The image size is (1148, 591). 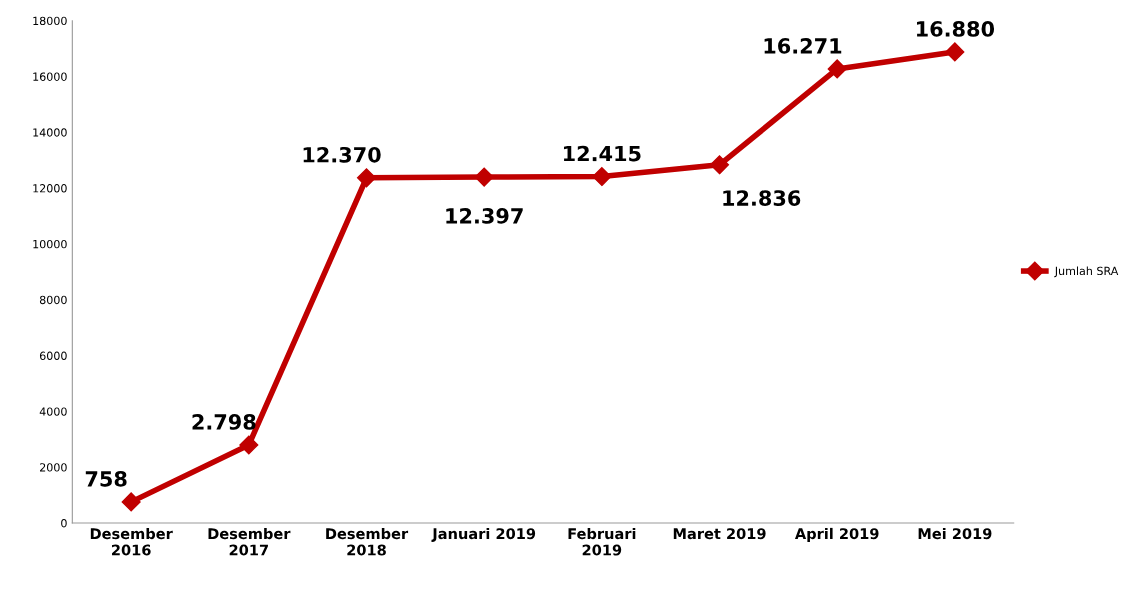 I want to click on x-tick-label: April 2019, so click(x=836, y=535).